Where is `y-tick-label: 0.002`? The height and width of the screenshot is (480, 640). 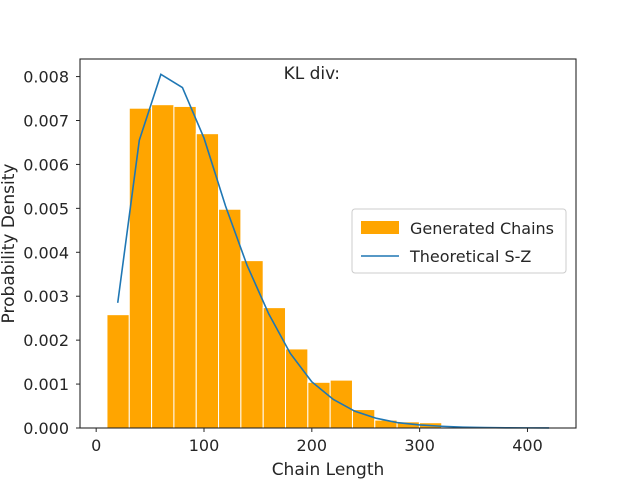 y-tick-label: 0.002 is located at coordinates (46, 340).